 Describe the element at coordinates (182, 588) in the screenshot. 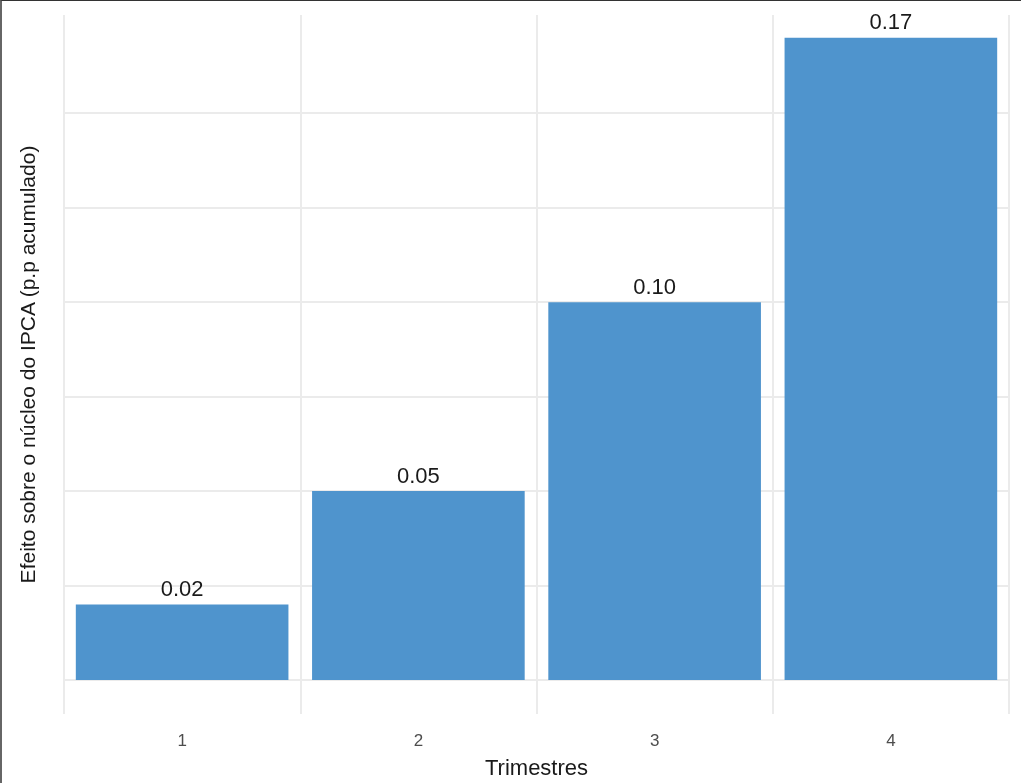

I see `data-label: 0.02` at that location.